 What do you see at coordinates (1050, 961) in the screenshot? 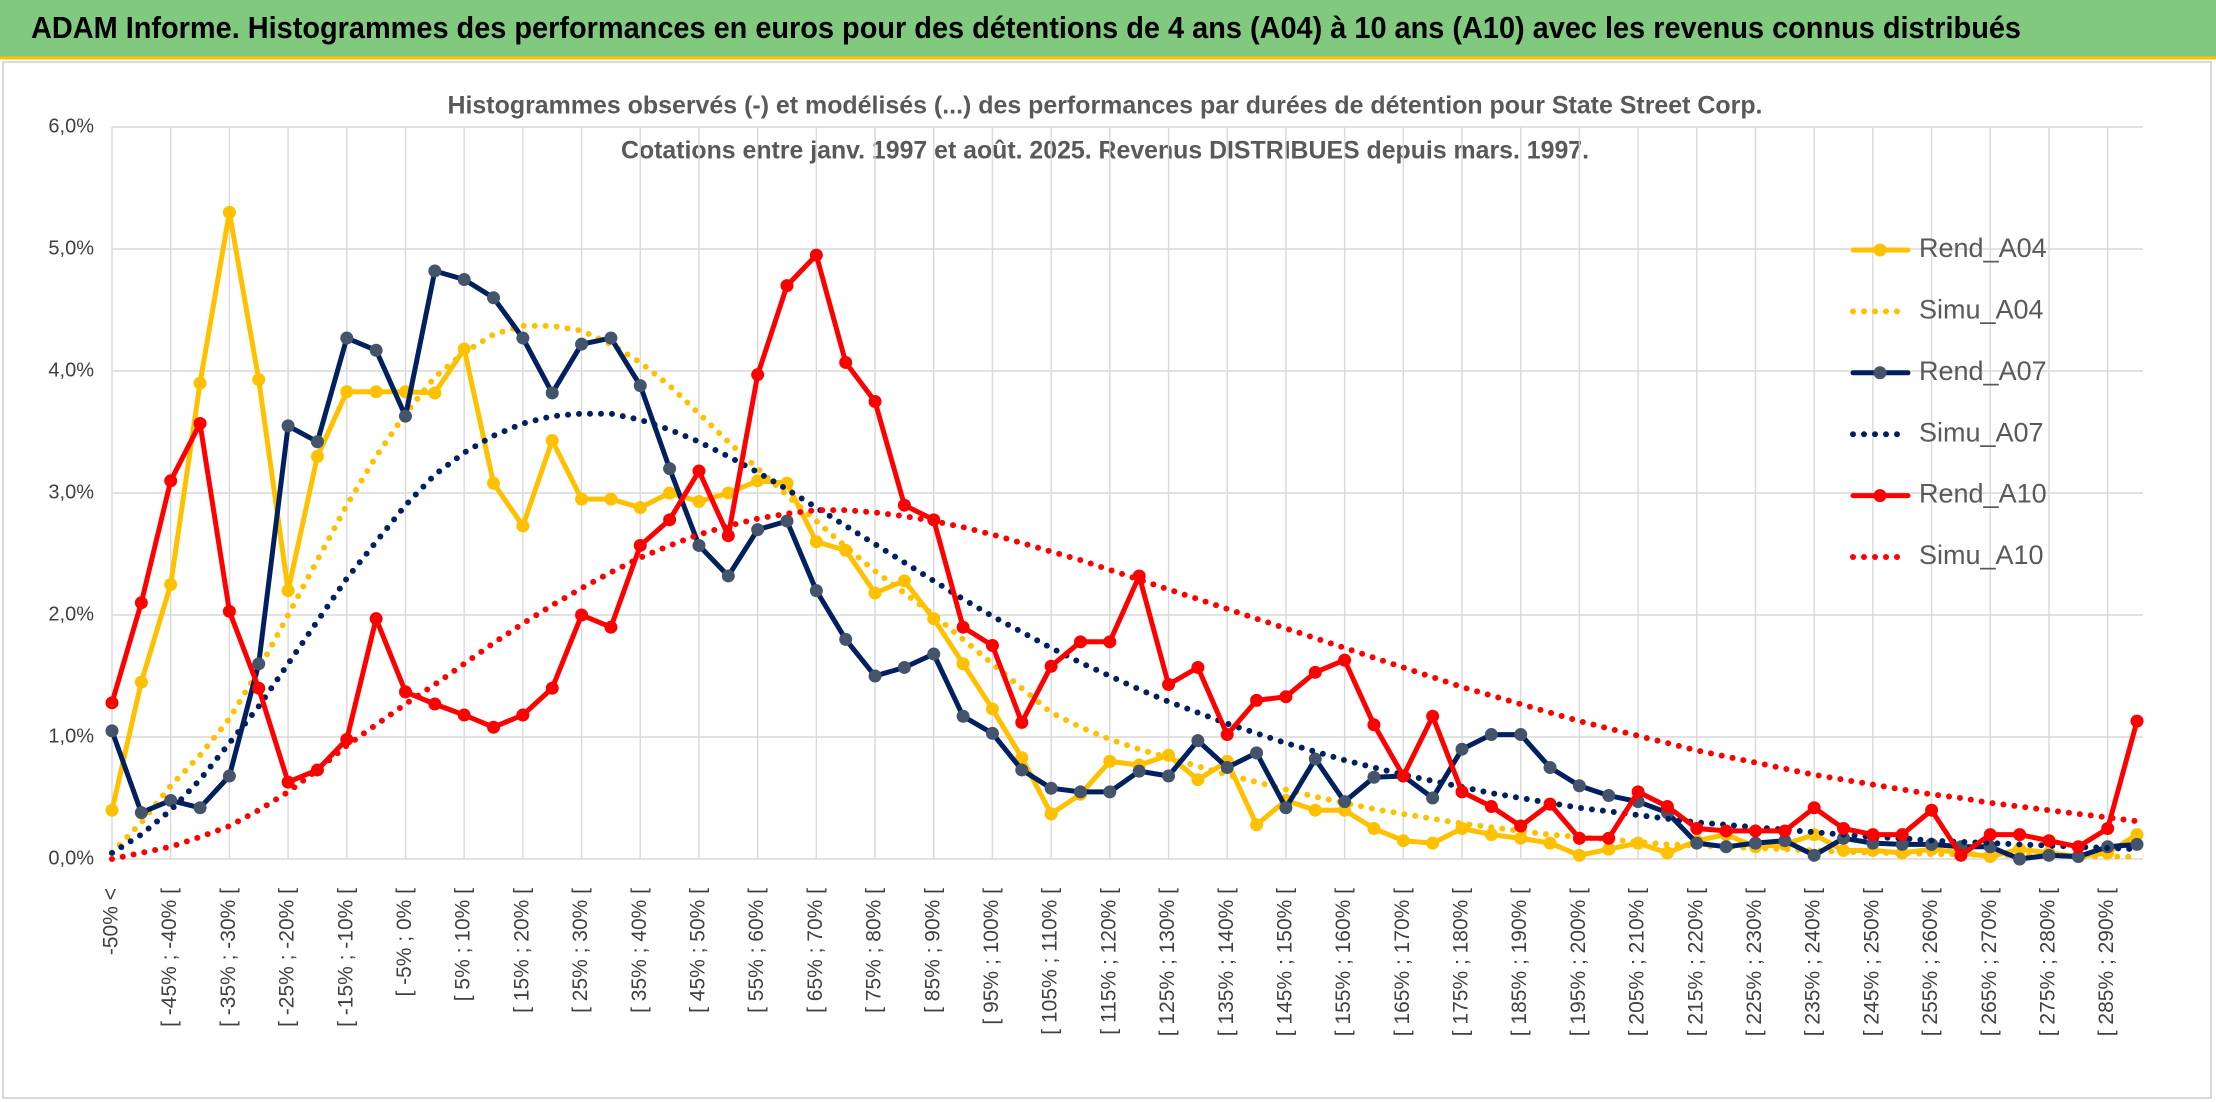
I see `x-tick-label: [ 105% ; 110% [` at bounding box center [1050, 961].